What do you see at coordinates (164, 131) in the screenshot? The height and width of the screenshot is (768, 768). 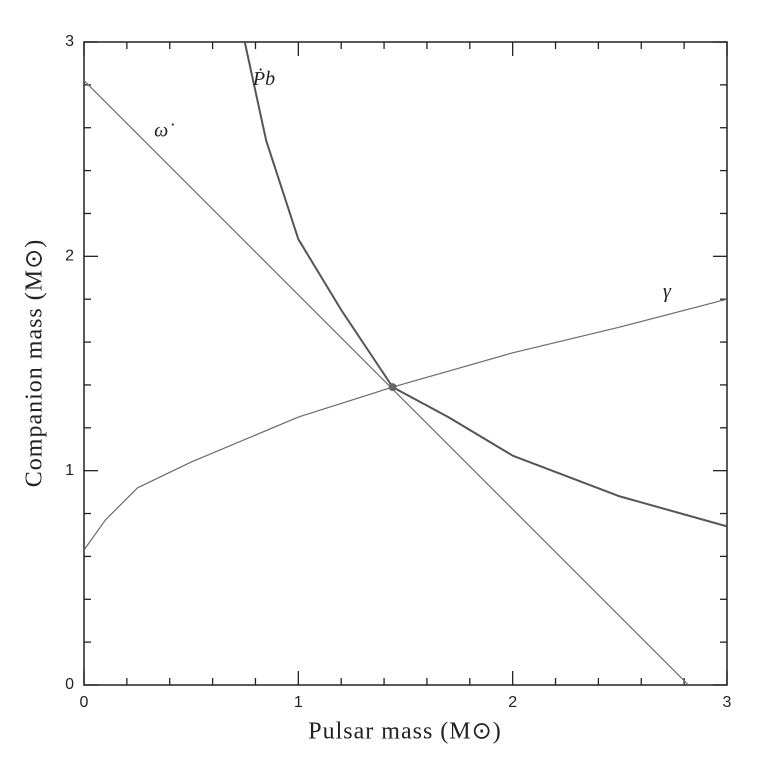 I see `curve-label: ω̇` at bounding box center [164, 131].